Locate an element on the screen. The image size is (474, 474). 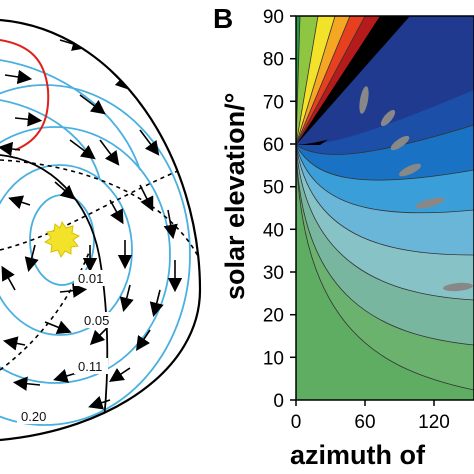
y-tick-80: 80 is located at coordinates (273, 60).